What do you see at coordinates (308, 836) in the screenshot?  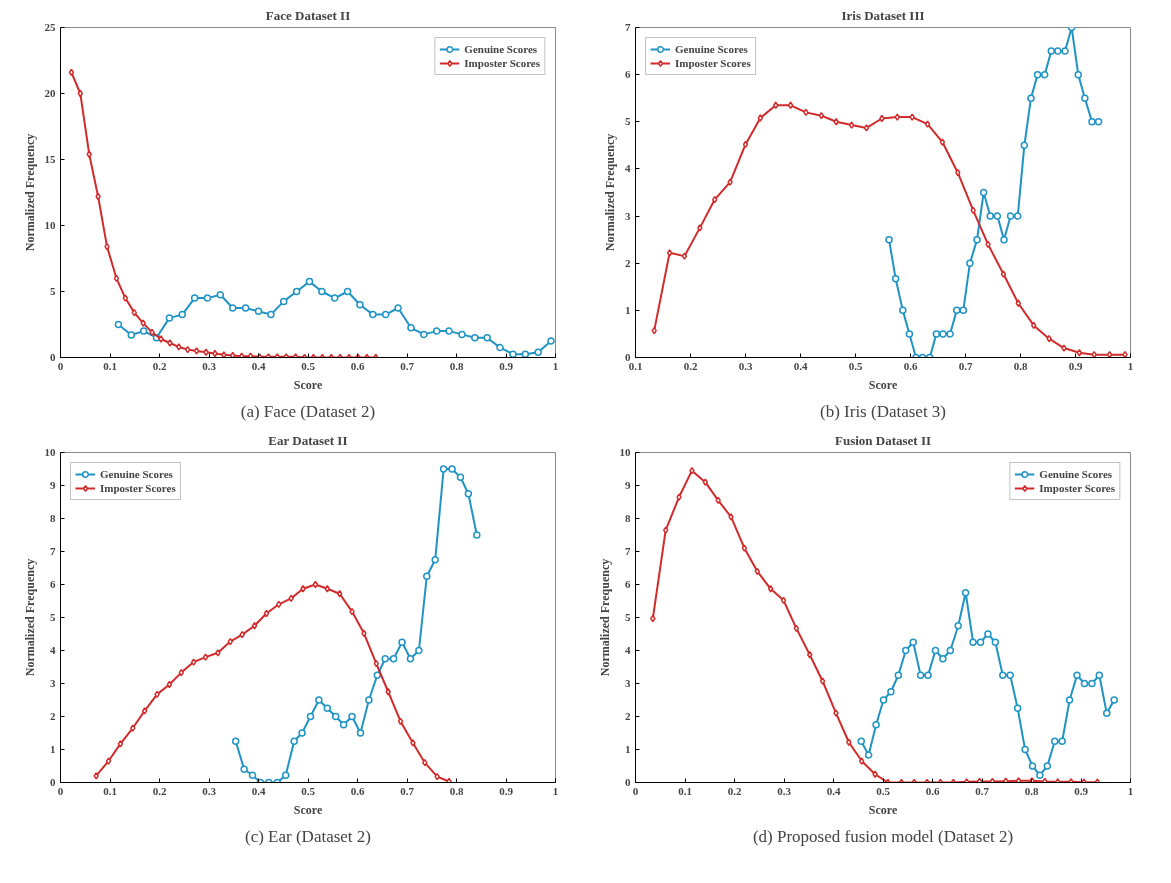 I see `text: (c) Ear (Dataset 2)` at bounding box center [308, 836].